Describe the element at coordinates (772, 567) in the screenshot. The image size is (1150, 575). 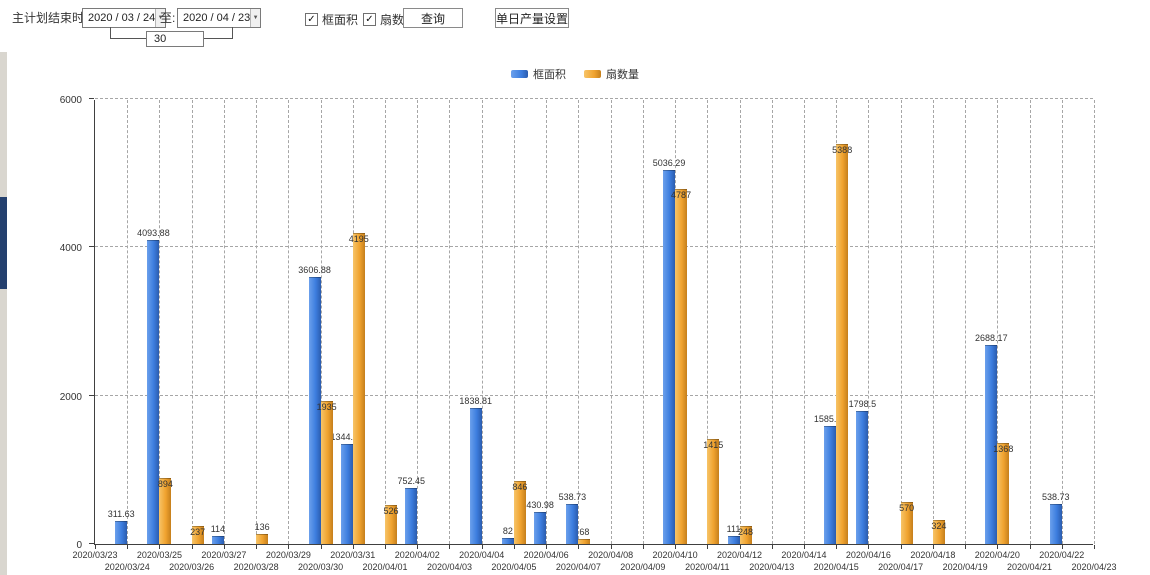
I see `x-axis-tick-label: 2020/04/13` at that location.